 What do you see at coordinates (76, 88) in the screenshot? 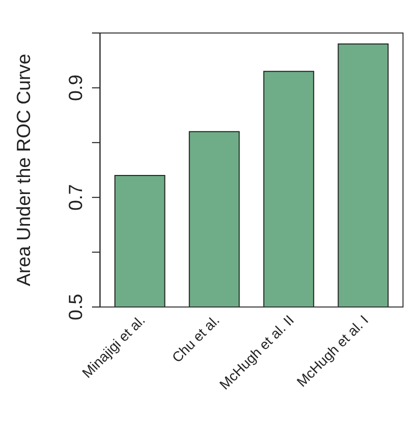
I see `y-tick-label: 0.9` at bounding box center [76, 88].